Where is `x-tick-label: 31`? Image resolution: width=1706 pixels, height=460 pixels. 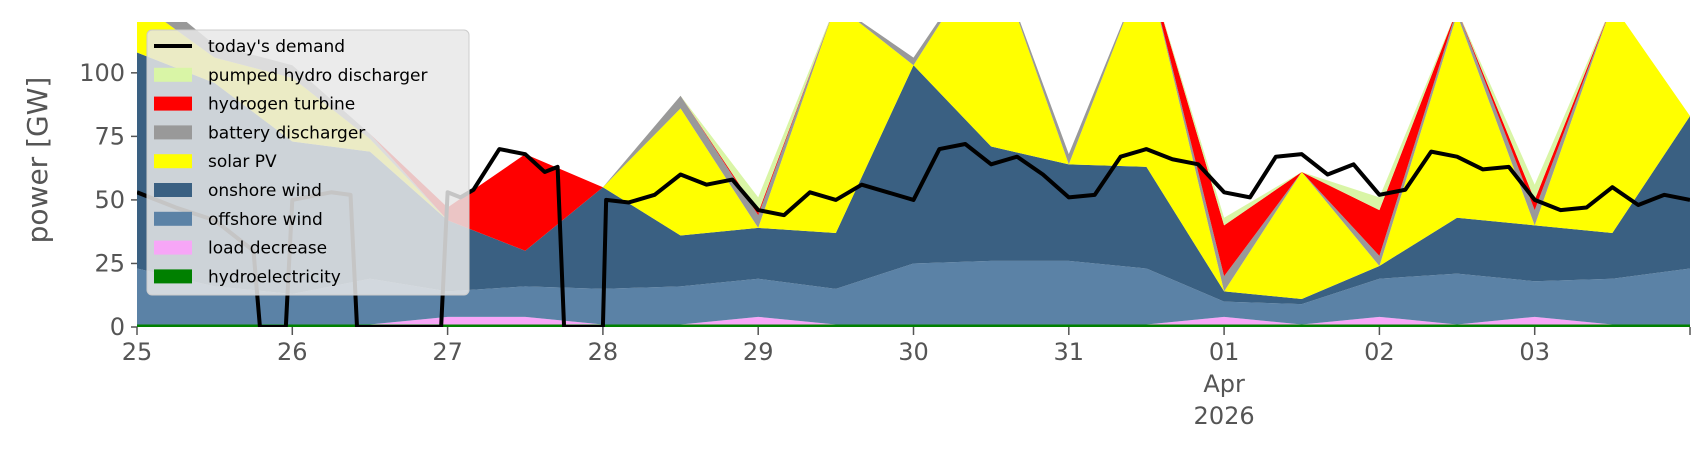
x-tick-label: 31 is located at coordinates (1069, 352).